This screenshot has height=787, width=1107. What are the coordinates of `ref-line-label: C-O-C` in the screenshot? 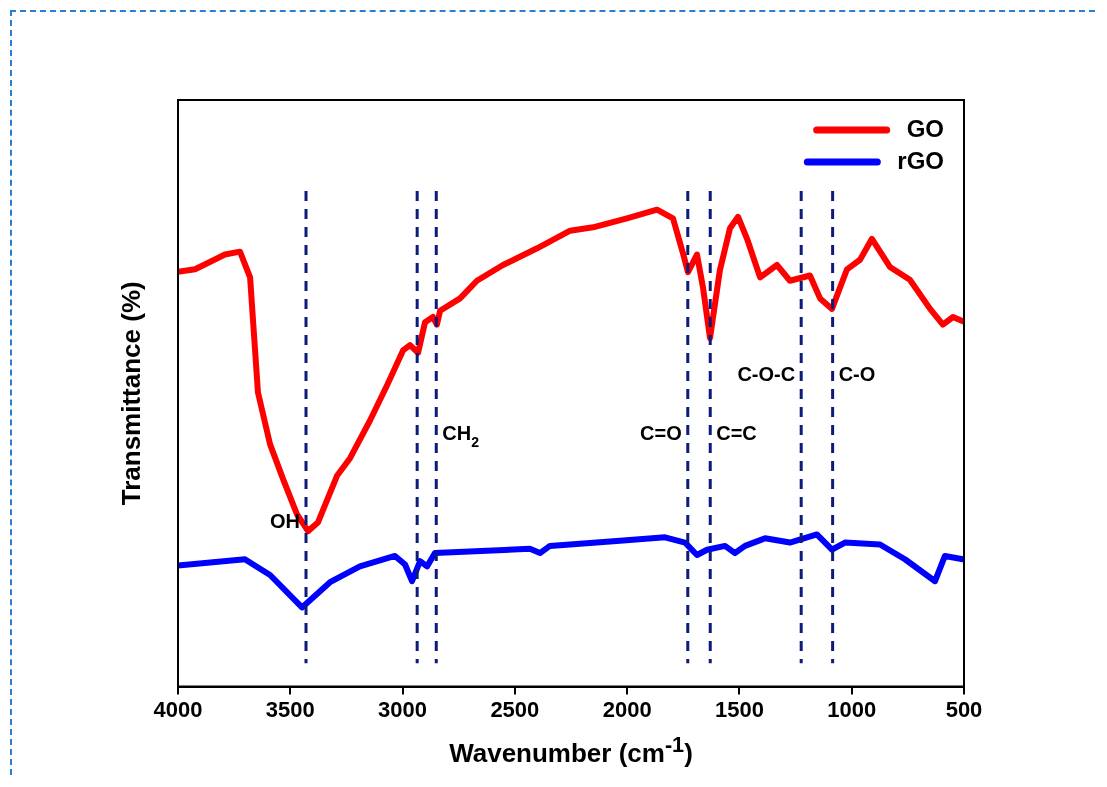 It's located at (766, 374).